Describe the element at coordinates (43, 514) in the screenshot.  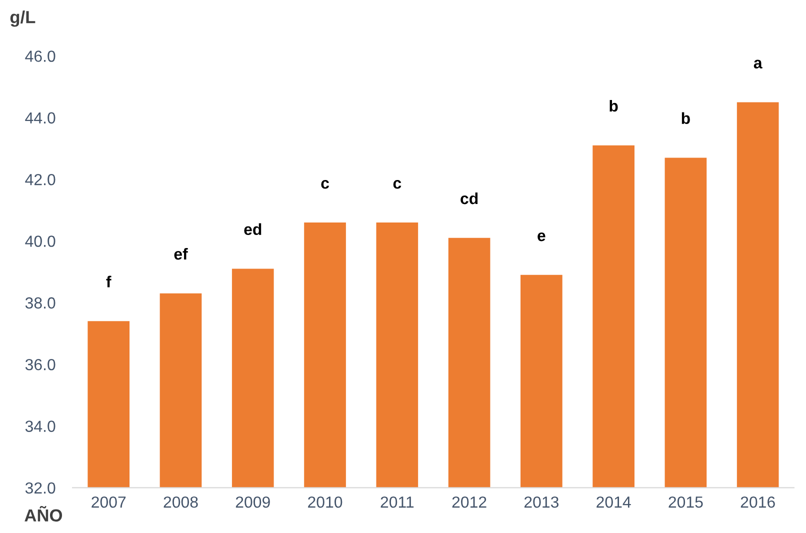
I see `x-axis-title: AÑO` at that location.